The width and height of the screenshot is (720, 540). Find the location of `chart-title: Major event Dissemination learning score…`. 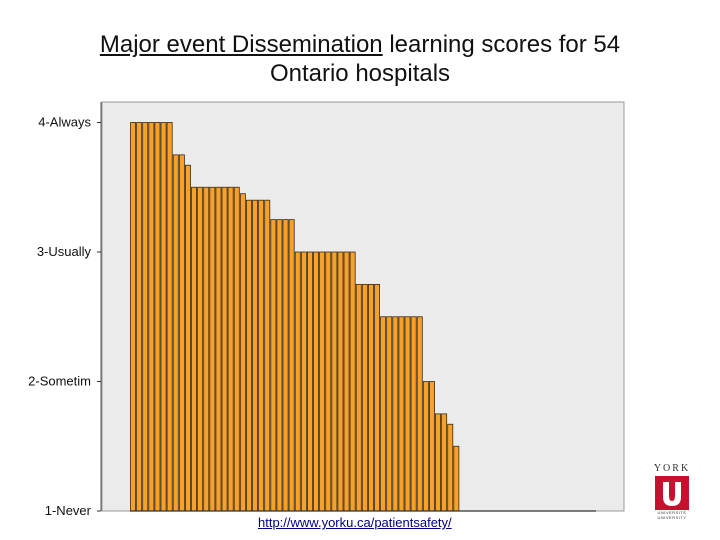

chart-title: Major event Dissemination learning score… is located at coordinates (360, 59).